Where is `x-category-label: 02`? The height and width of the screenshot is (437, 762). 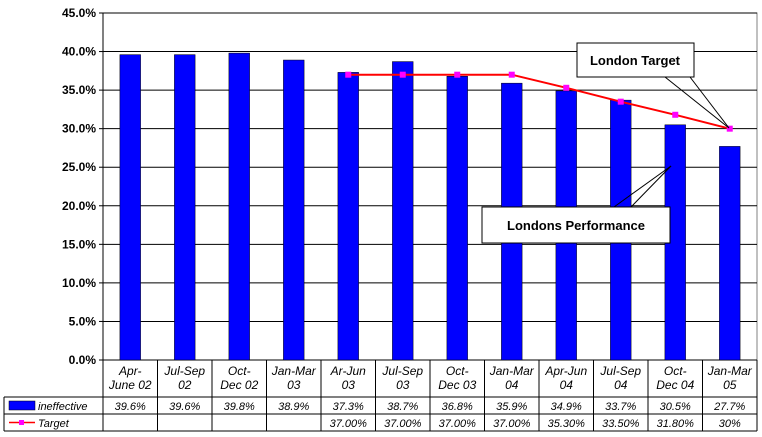
x-category-label: 02 is located at coordinates (185, 385).